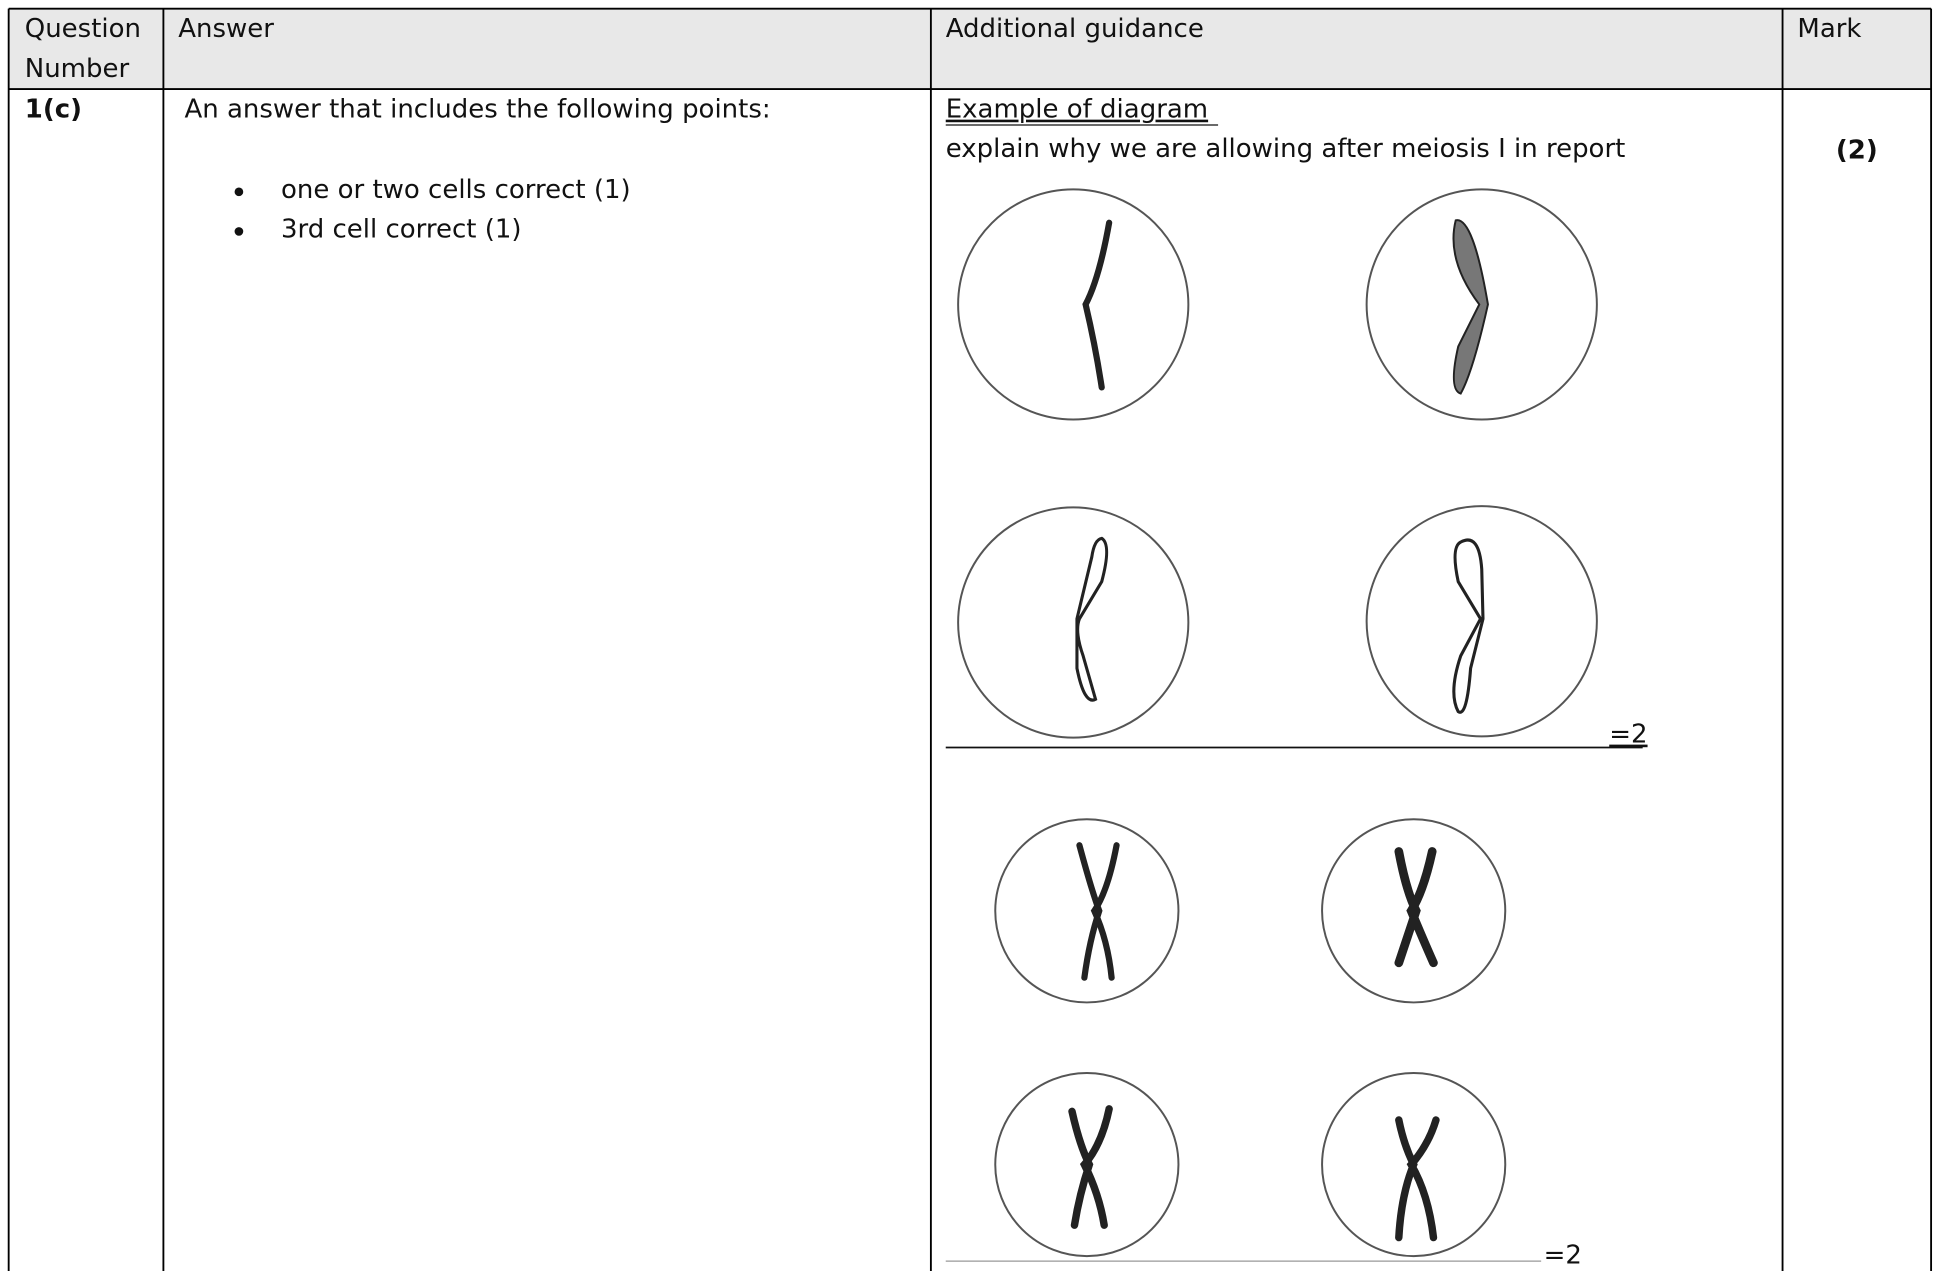  Describe the element at coordinates (83, 29) in the screenshot. I see `header-text: Question` at that location.